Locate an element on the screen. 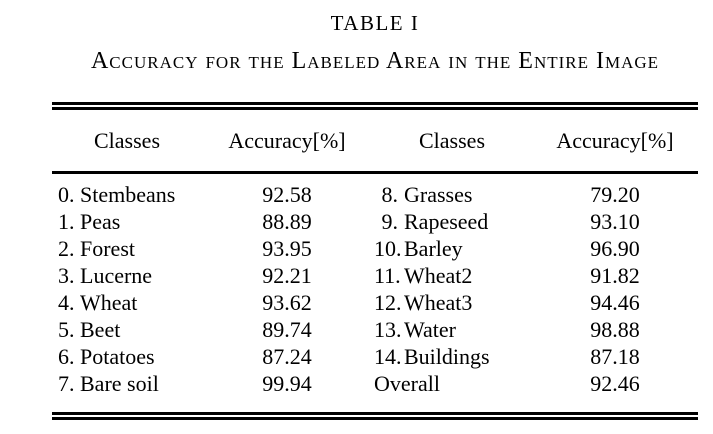 This screenshot has width=713, height=434. table-row: 2. Forest 93.95 10. Barley 96.90 is located at coordinates (375, 248).